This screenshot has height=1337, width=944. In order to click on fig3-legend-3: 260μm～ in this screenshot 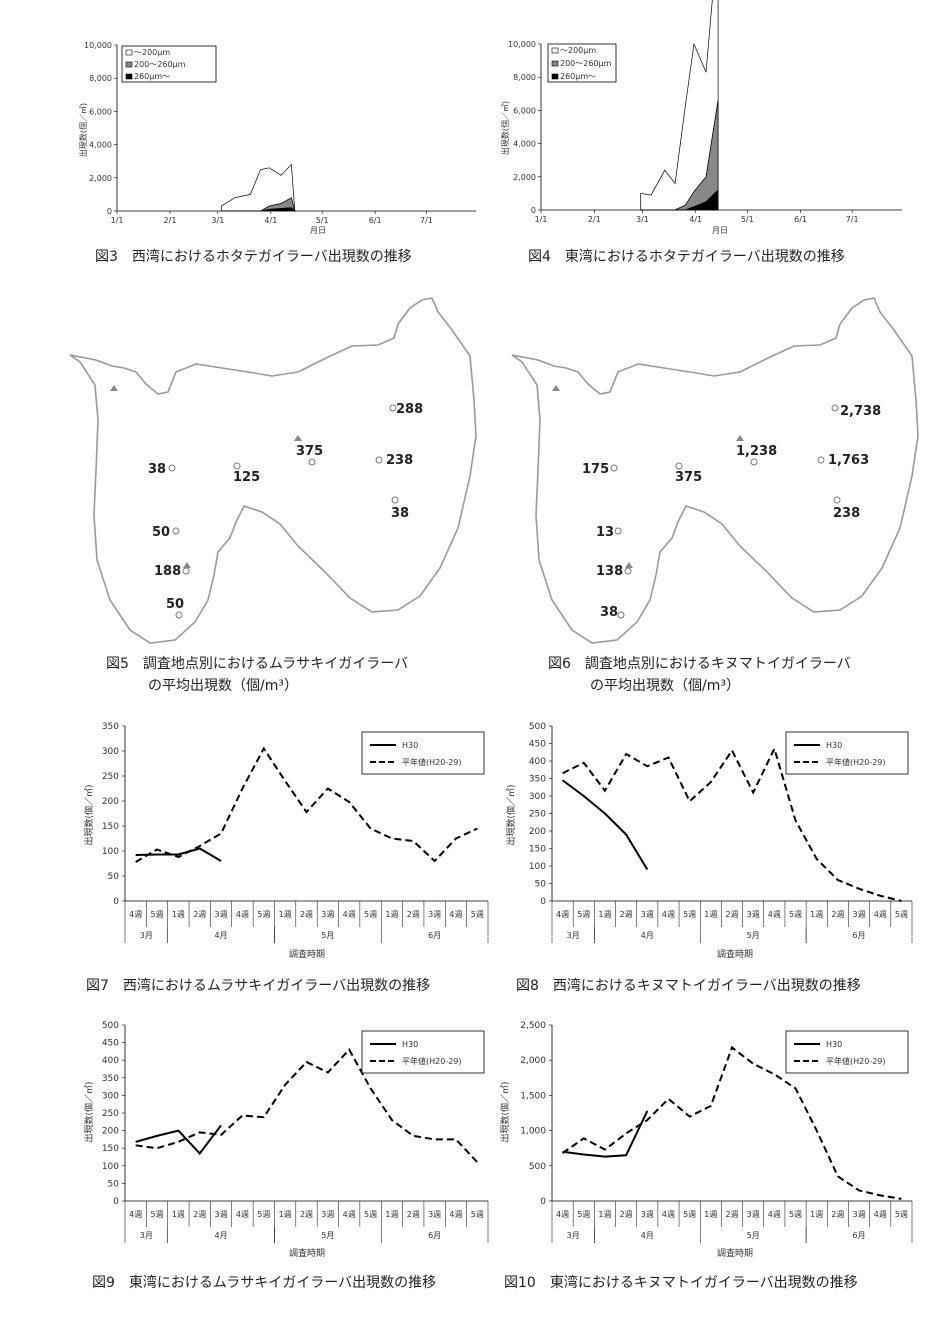, I will do `click(152, 76)`.